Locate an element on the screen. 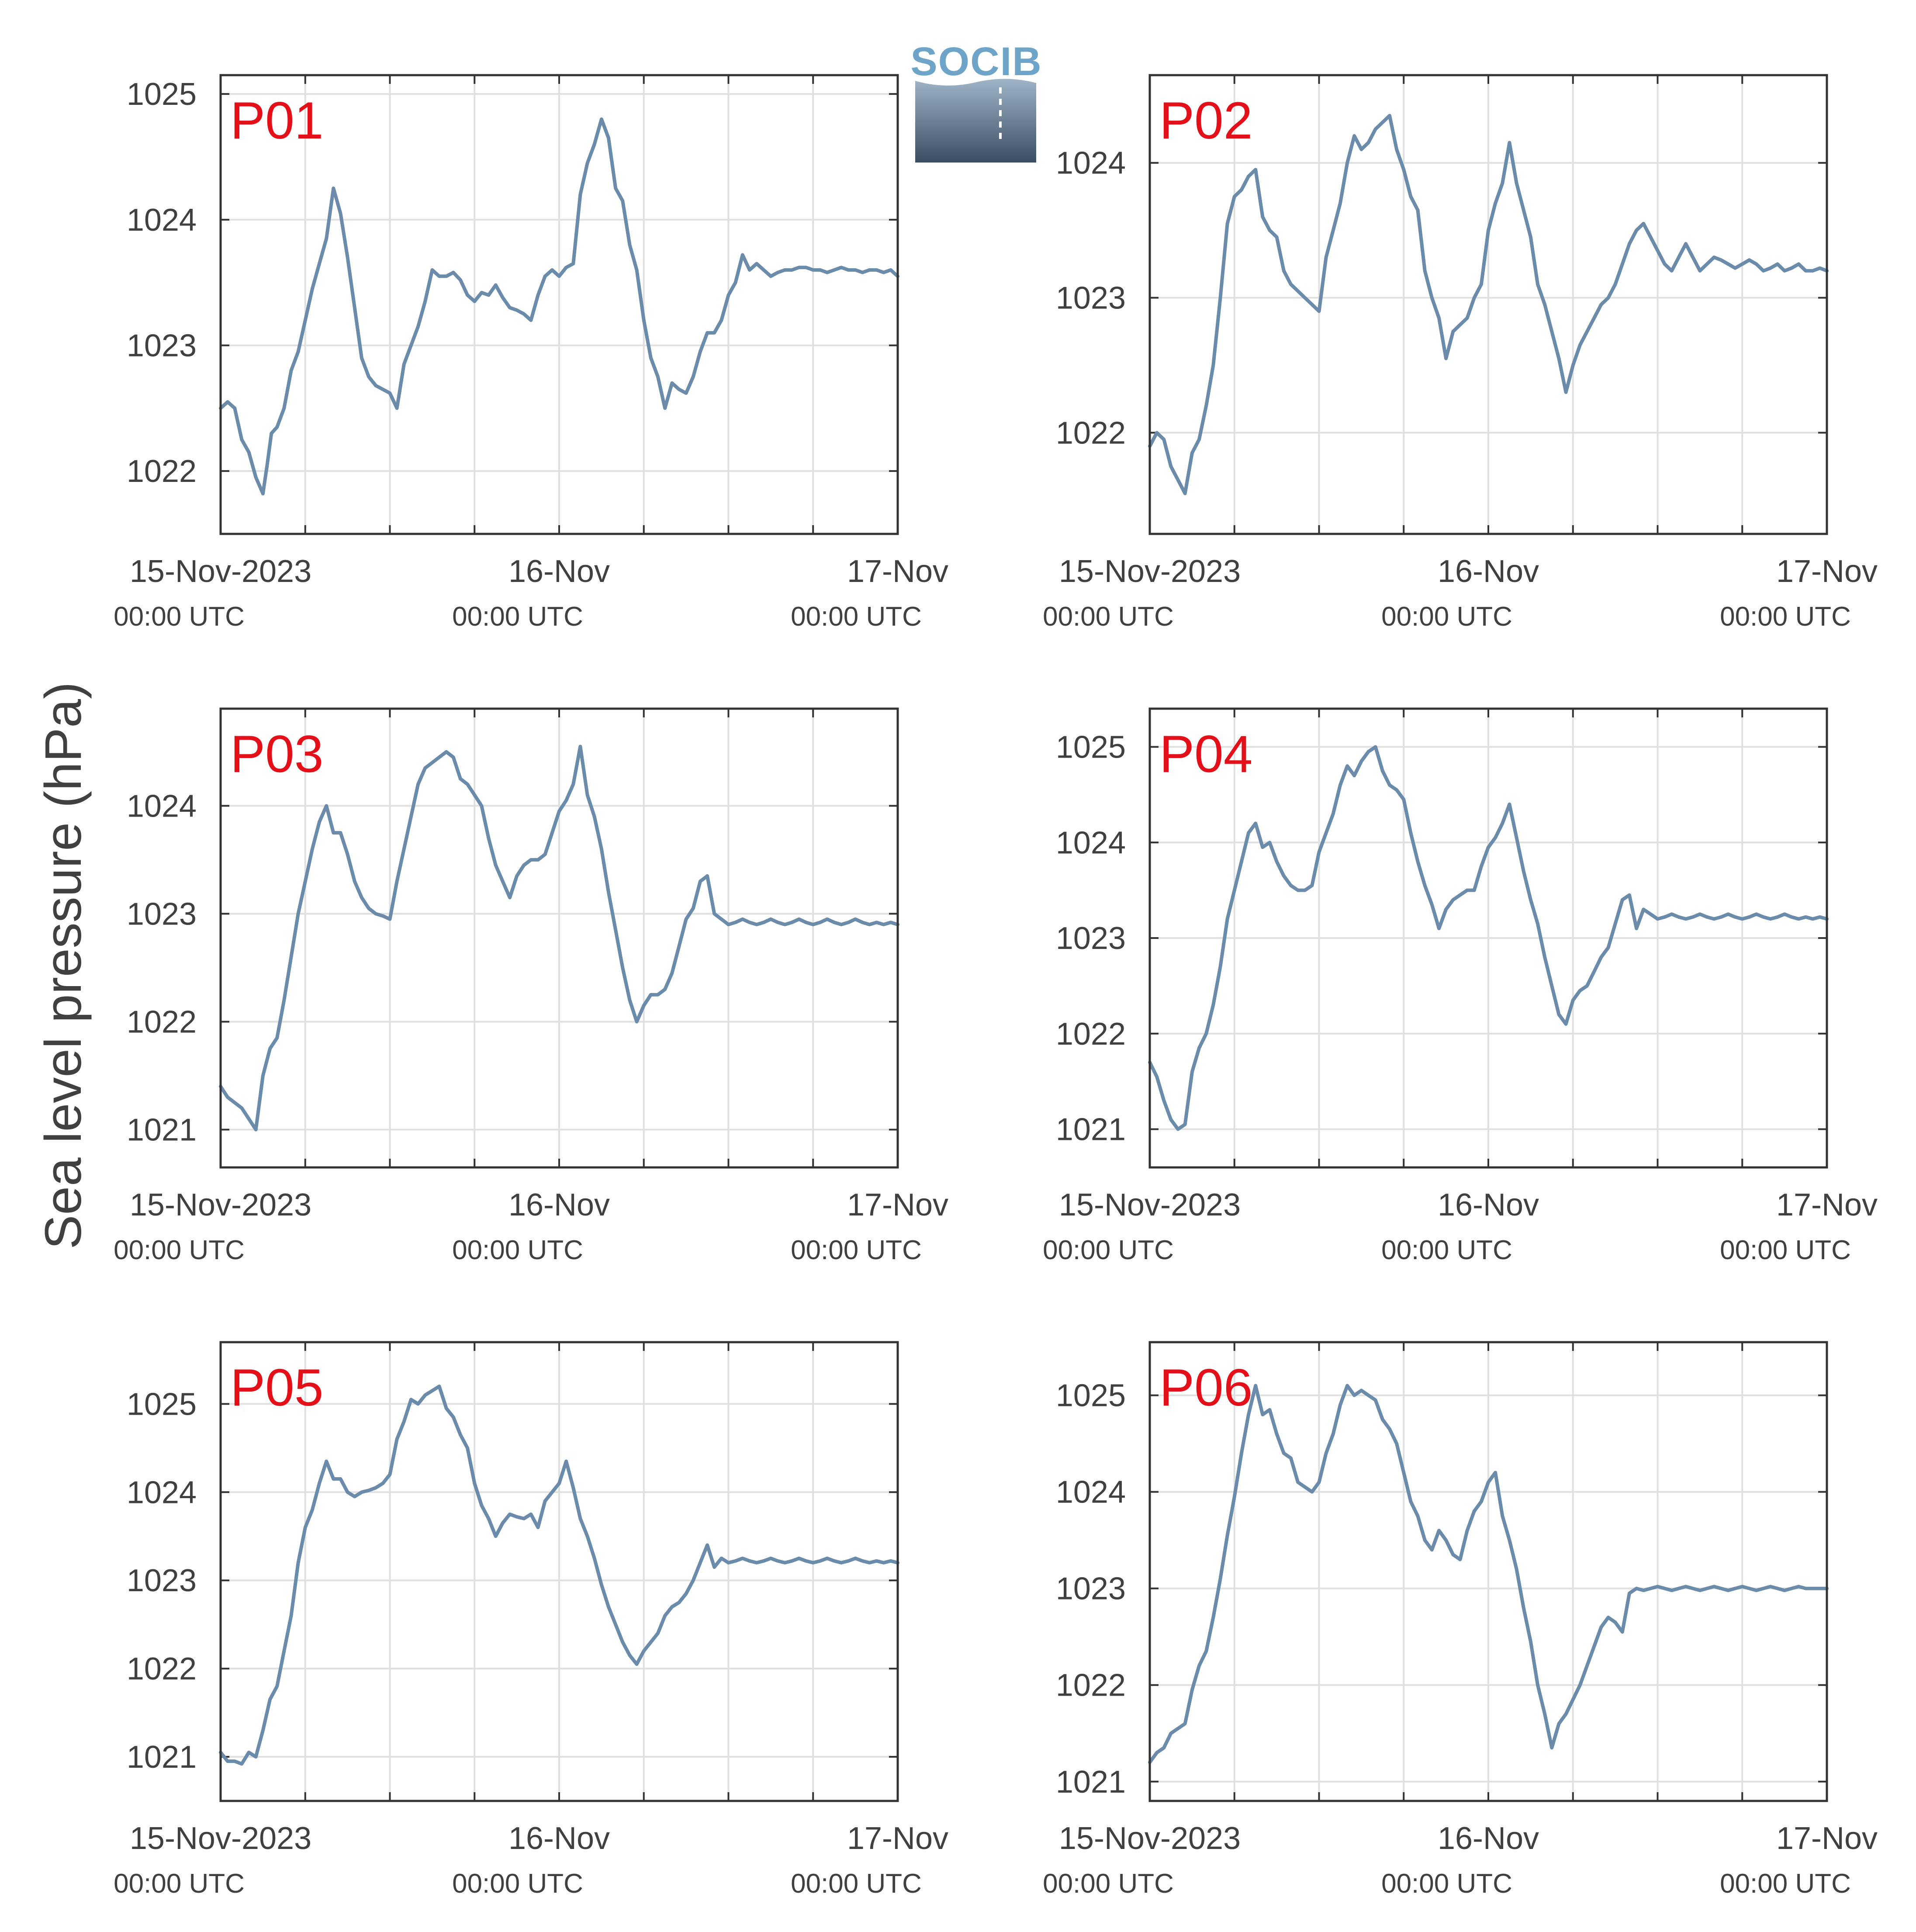  y-axis-label: Sea level pressure (hPa) is located at coordinates (64, 966).